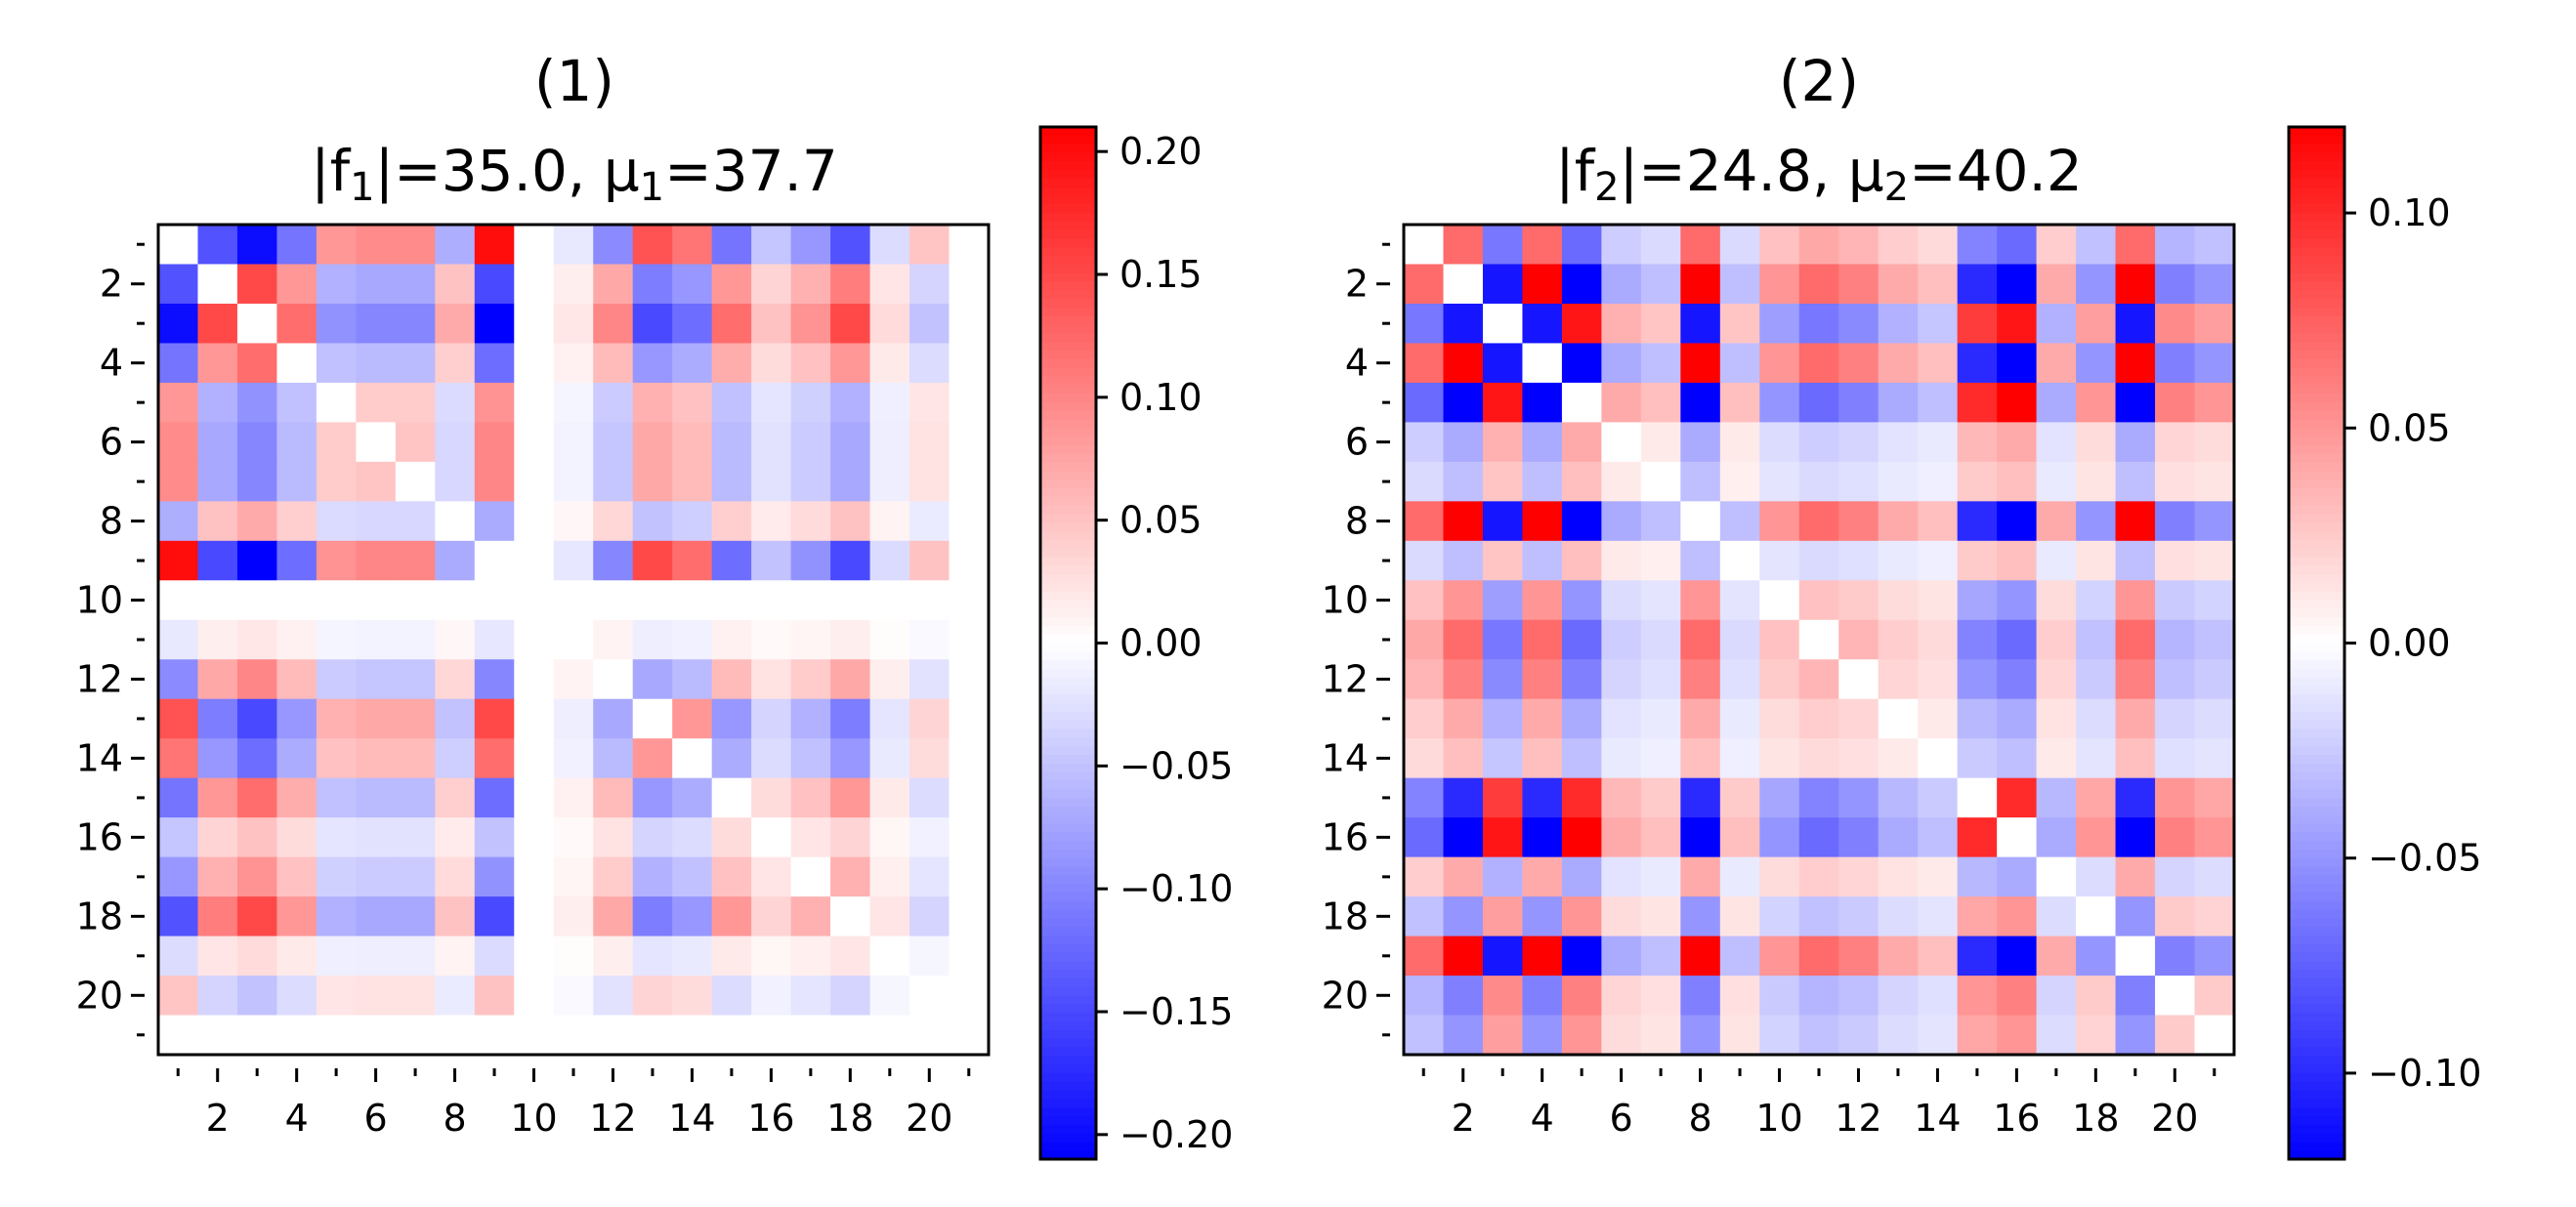  What do you see at coordinates (1357, 442) in the screenshot?
I see `y-tick-label: 6` at bounding box center [1357, 442].